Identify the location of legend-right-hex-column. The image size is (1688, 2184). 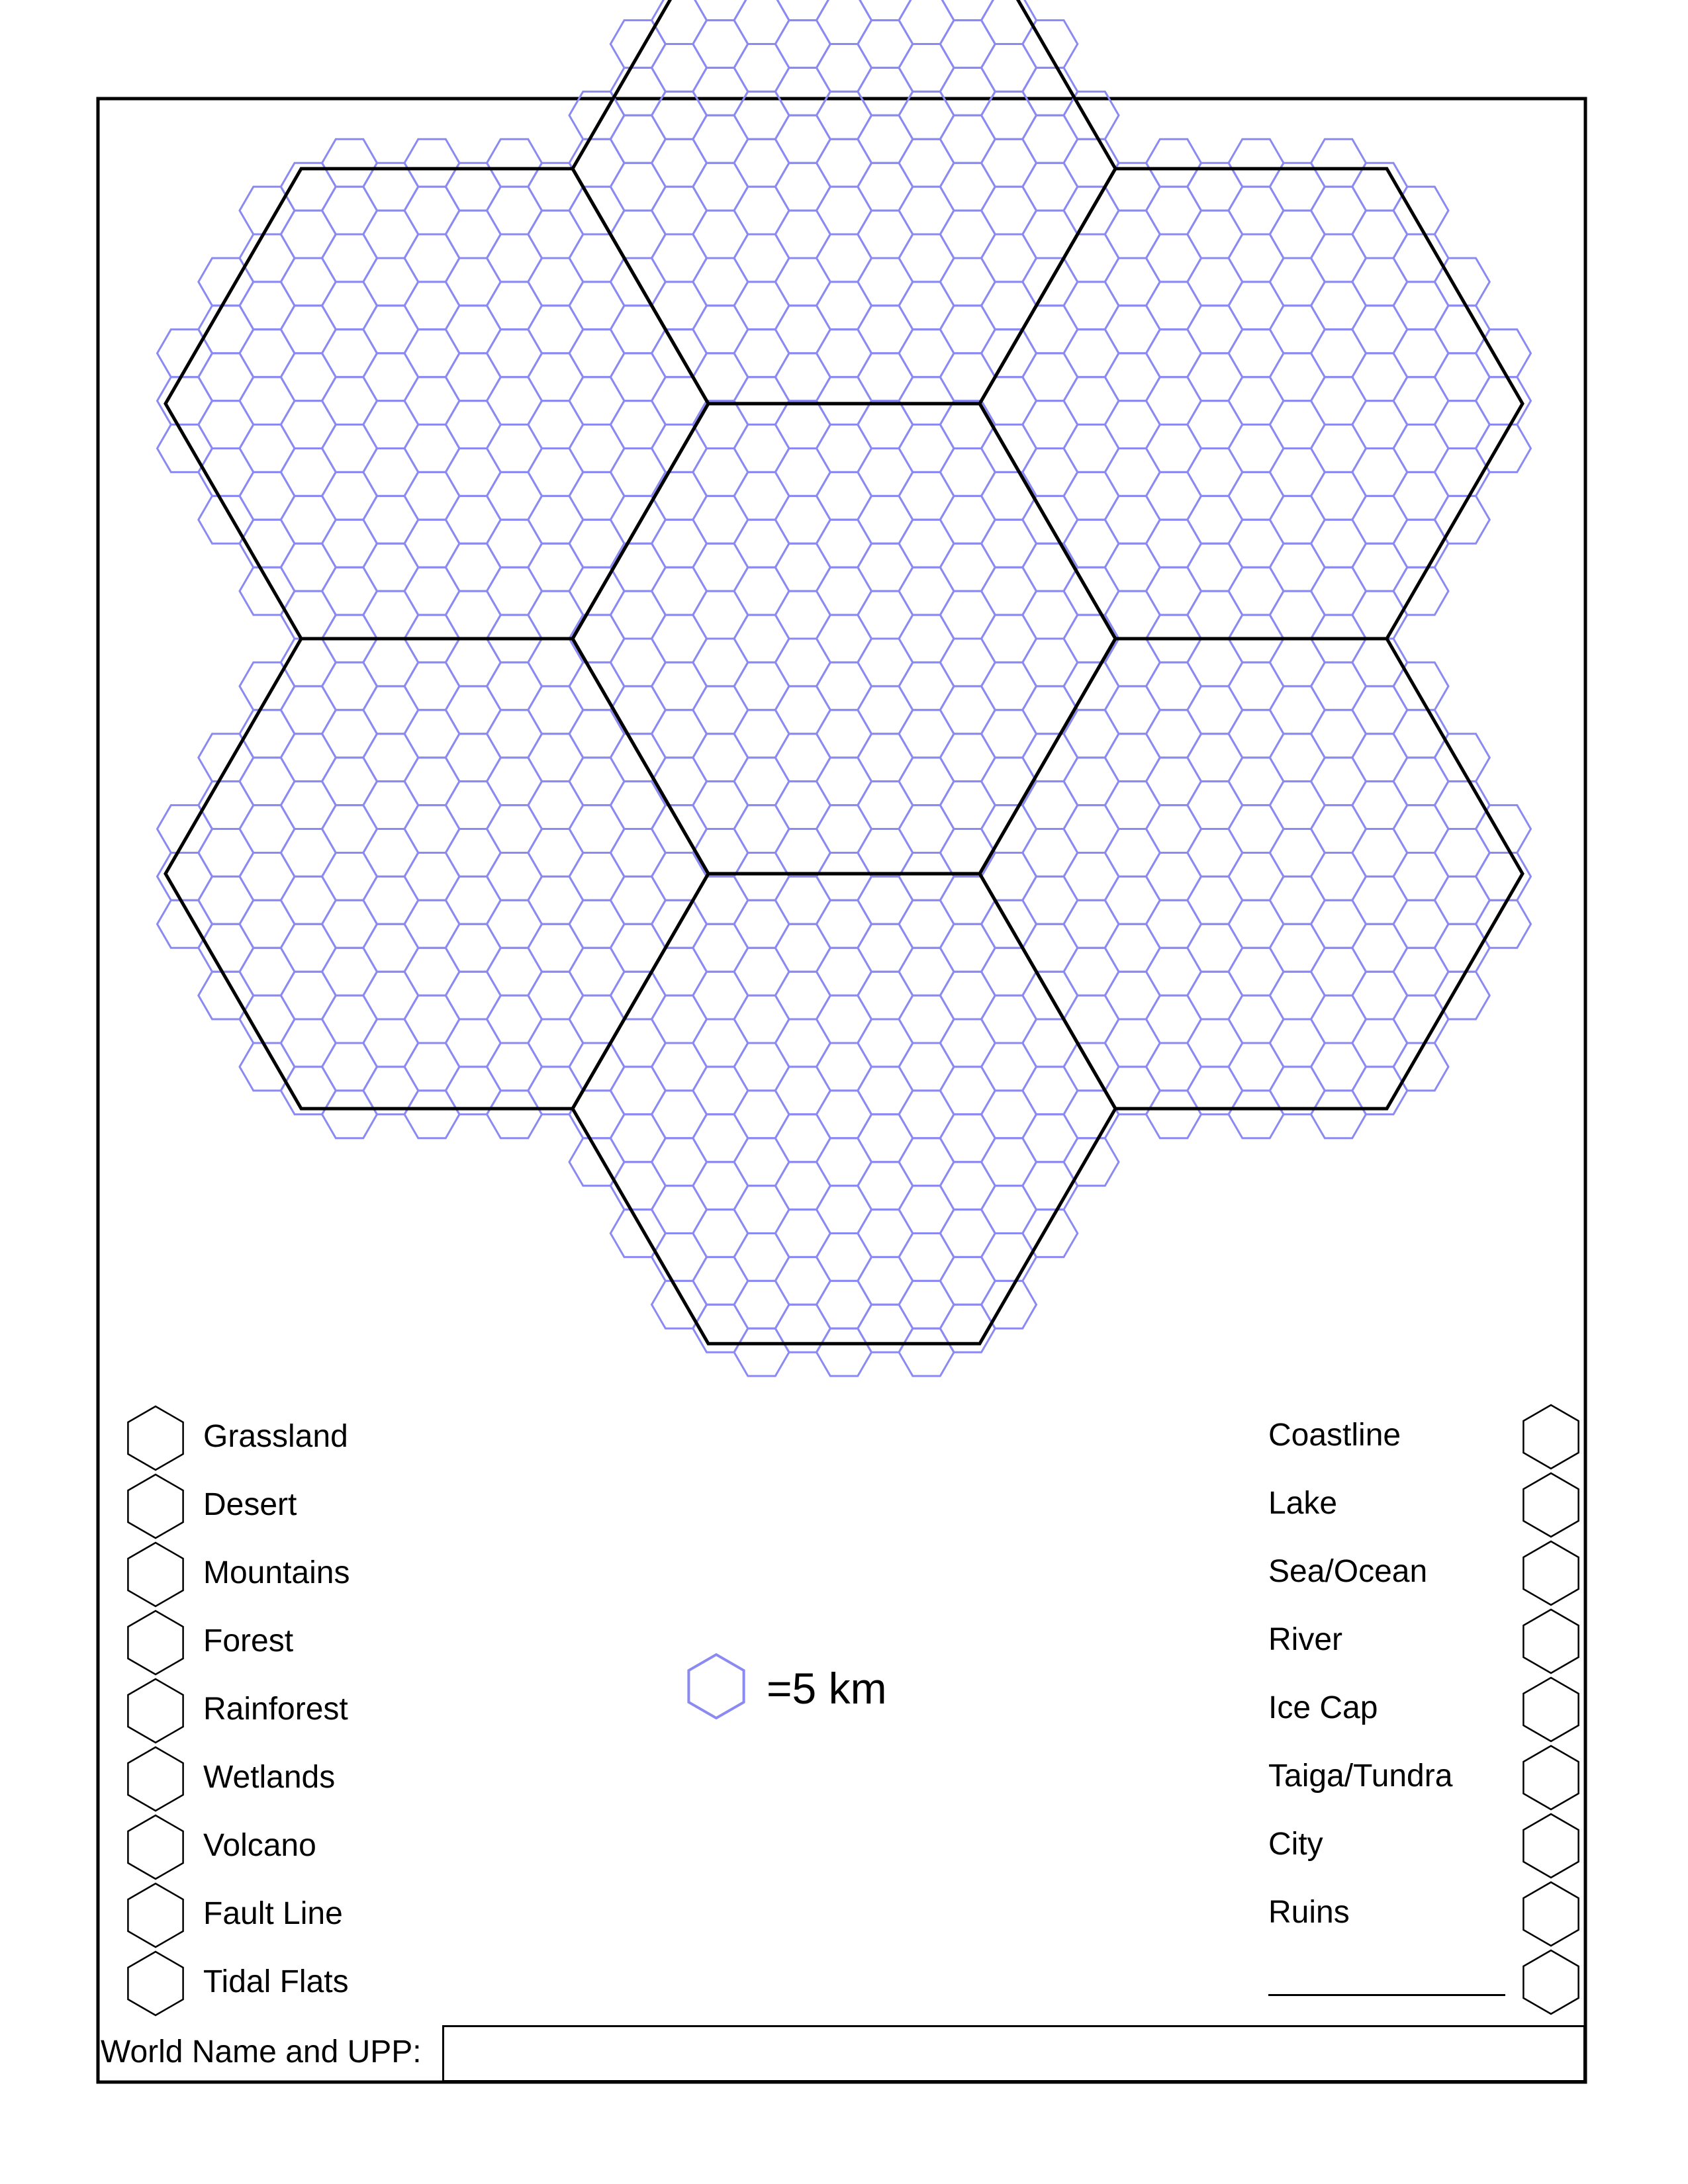
(1551, 1709).